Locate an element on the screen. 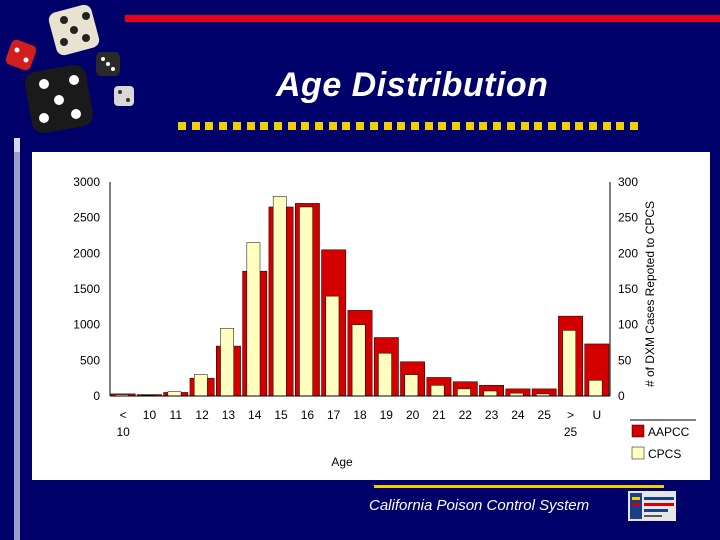 The height and width of the screenshot is (540, 720). title-underline-dots is located at coordinates (410, 126).